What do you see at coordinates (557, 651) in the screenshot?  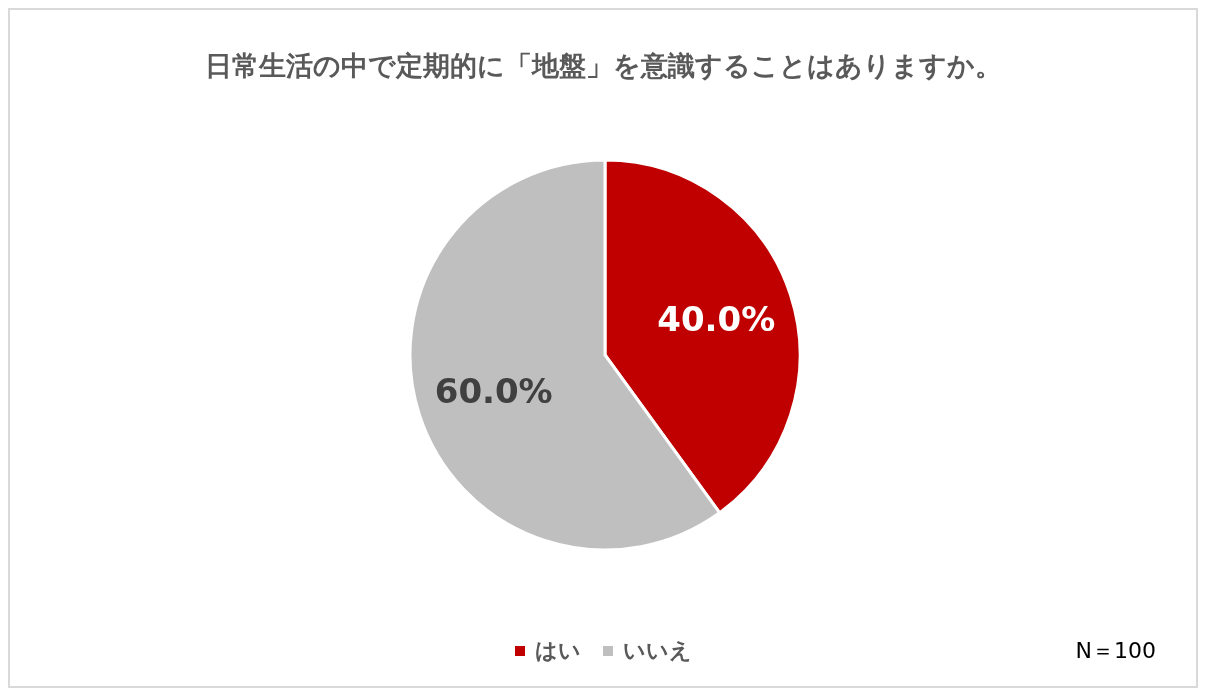 I see `legend-label: はい` at bounding box center [557, 651].